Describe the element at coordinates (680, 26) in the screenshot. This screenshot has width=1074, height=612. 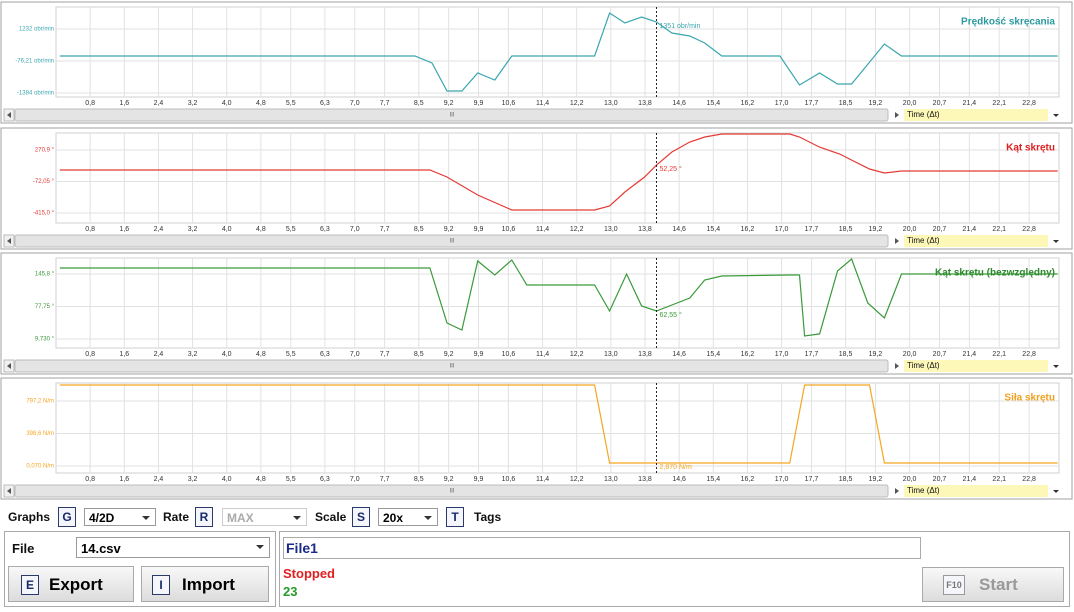
I see `cursor-label: 1351 obr/min` at that location.